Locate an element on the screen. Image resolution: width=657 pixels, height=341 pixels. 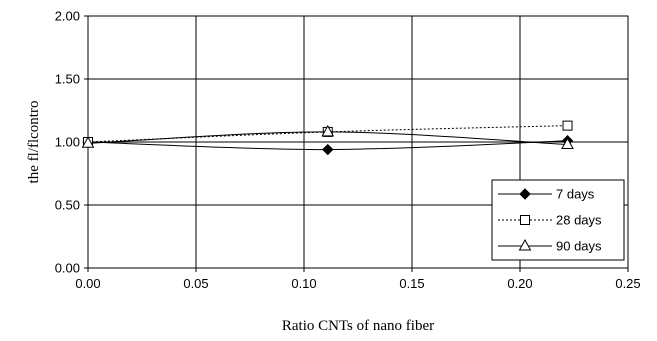
legend-label: 28 days is located at coordinates (579, 220).